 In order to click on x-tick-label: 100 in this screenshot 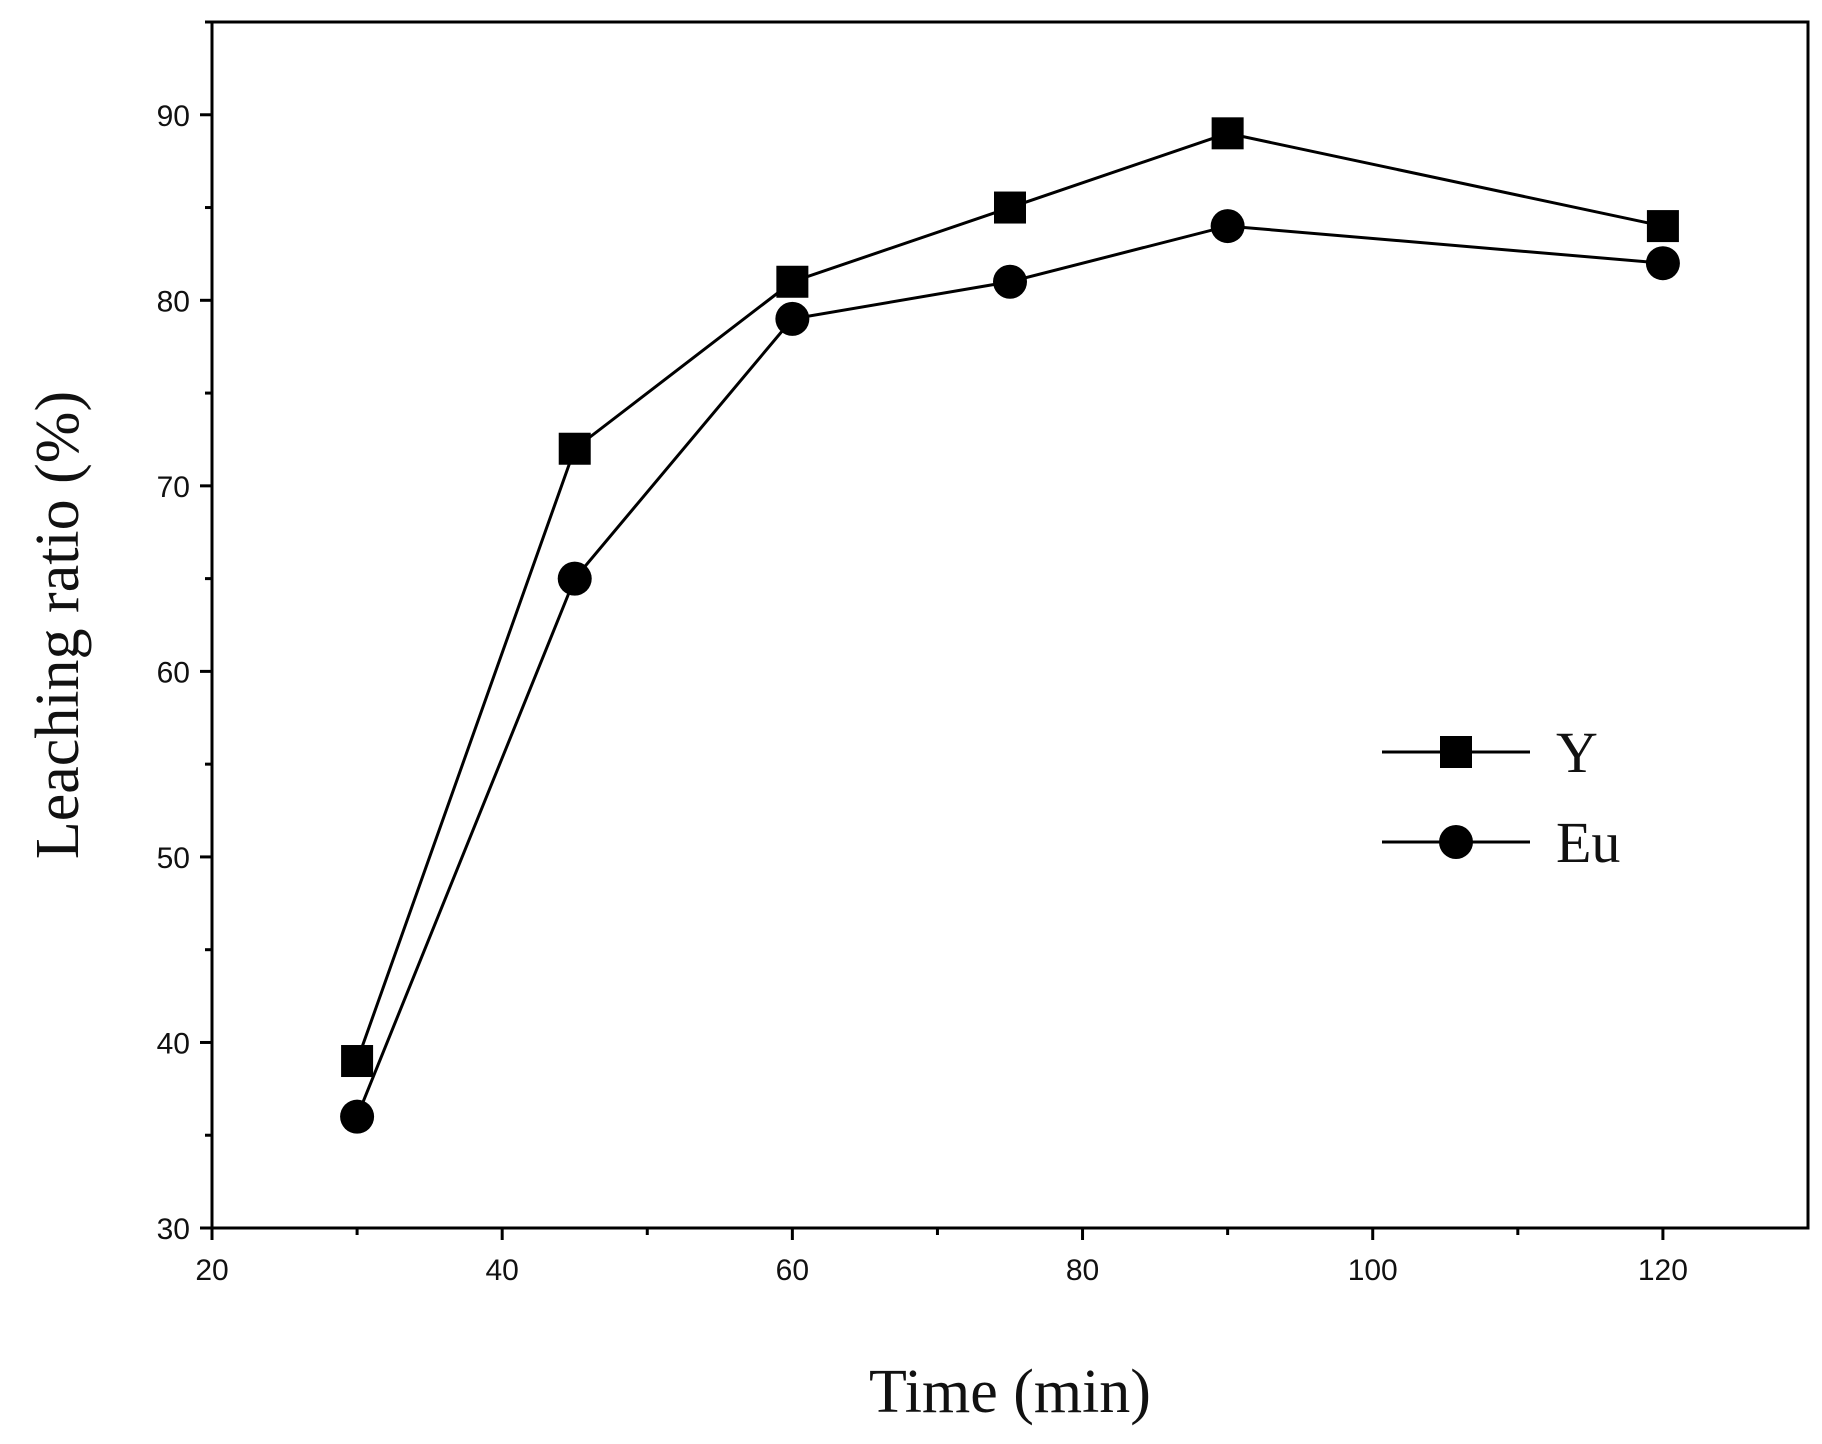, I will do `click(1373, 1270)`.